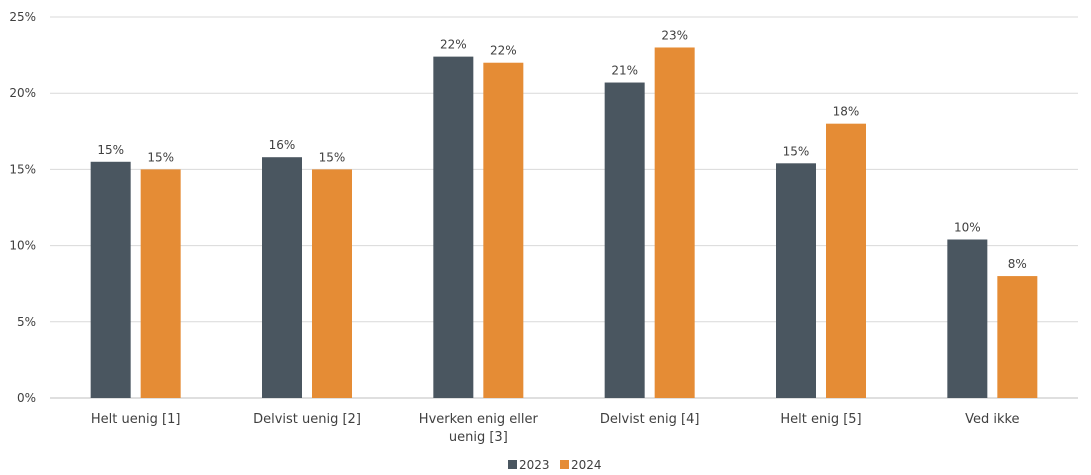  I want to click on data-label: 10%, so click(967, 228).